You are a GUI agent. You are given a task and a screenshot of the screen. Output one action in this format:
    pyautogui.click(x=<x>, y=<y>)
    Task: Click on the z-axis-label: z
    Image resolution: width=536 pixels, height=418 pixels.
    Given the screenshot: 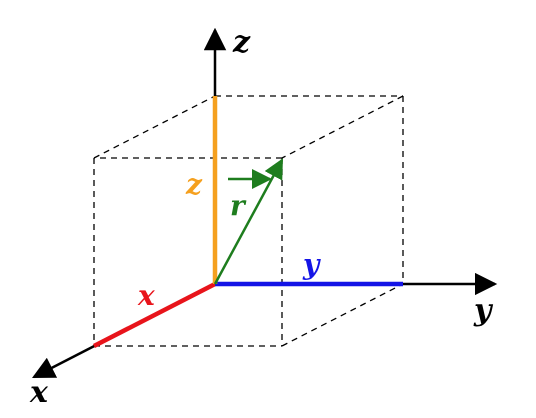 What is the action you would take?
    pyautogui.click(x=241, y=42)
    